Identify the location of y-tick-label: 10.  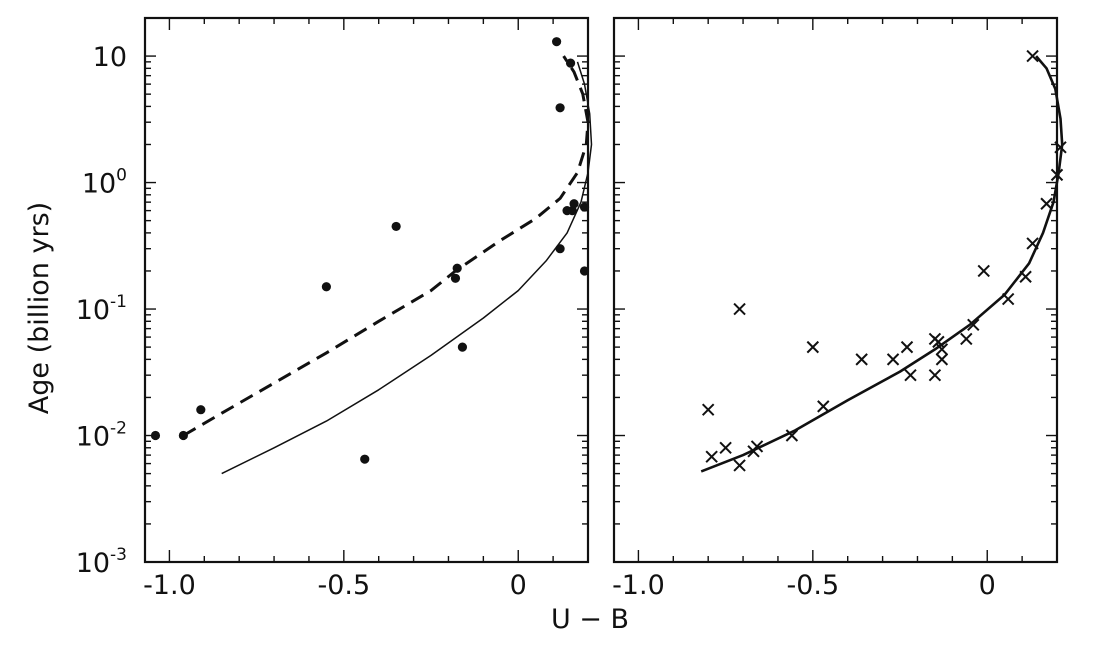
(110, 57).